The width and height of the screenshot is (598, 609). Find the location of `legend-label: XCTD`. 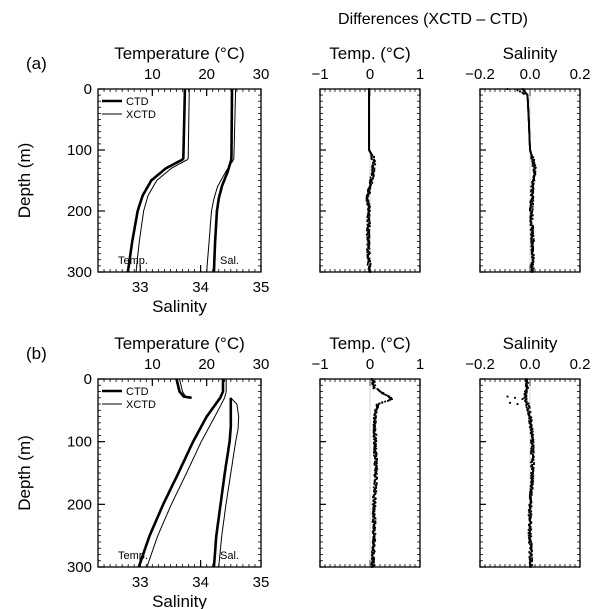

legend-label: XCTD is located at coordinates (141, 405).